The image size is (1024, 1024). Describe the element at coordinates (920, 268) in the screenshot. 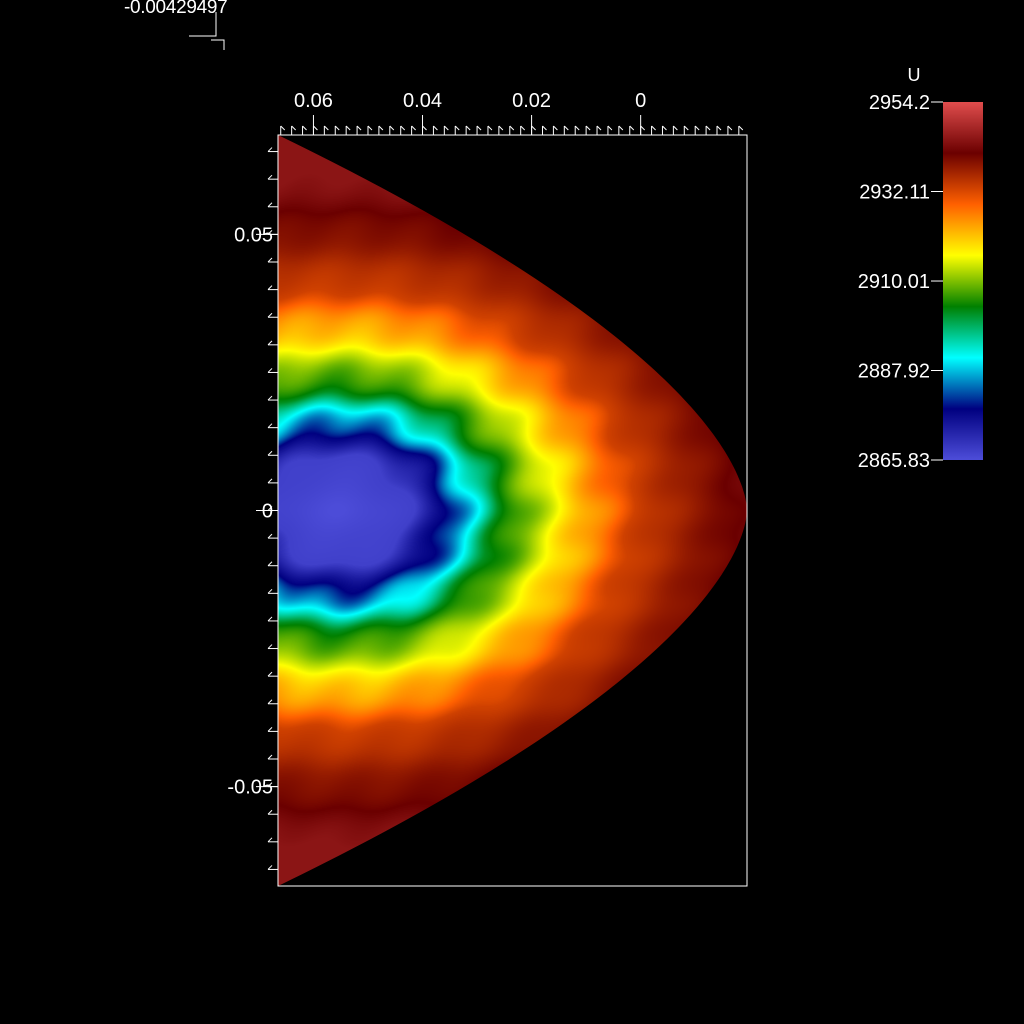

I see `colorbar: U 2954.2 2932.11 2910.01 2887.92 2865.83` at that location.